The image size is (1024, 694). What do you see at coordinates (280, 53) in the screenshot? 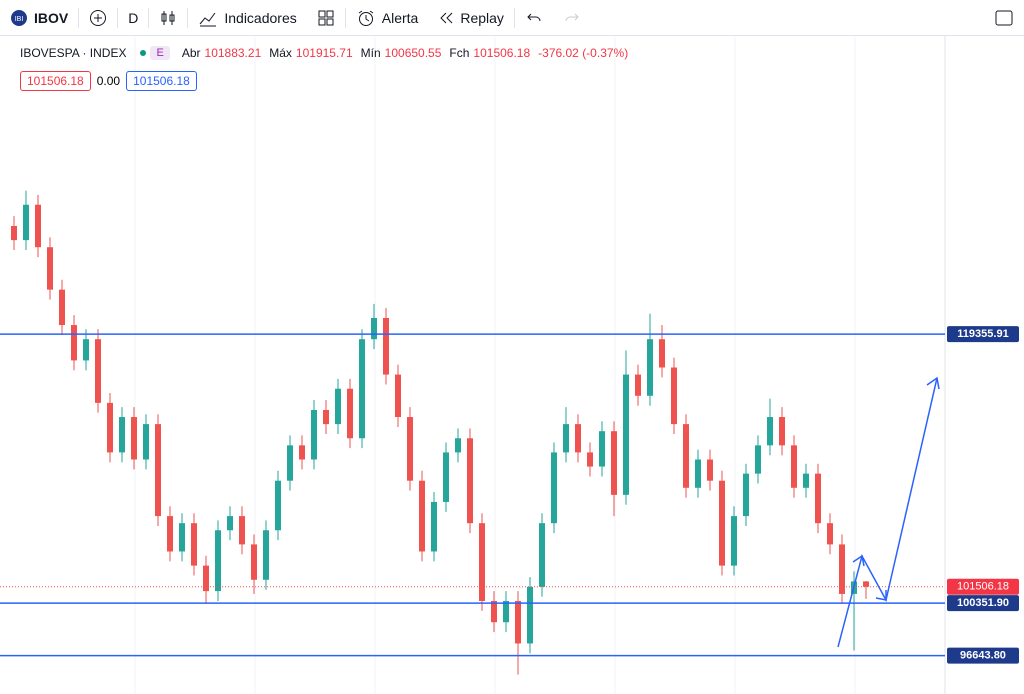
I see `high-label: Máx` at bounding box center [280, 53].